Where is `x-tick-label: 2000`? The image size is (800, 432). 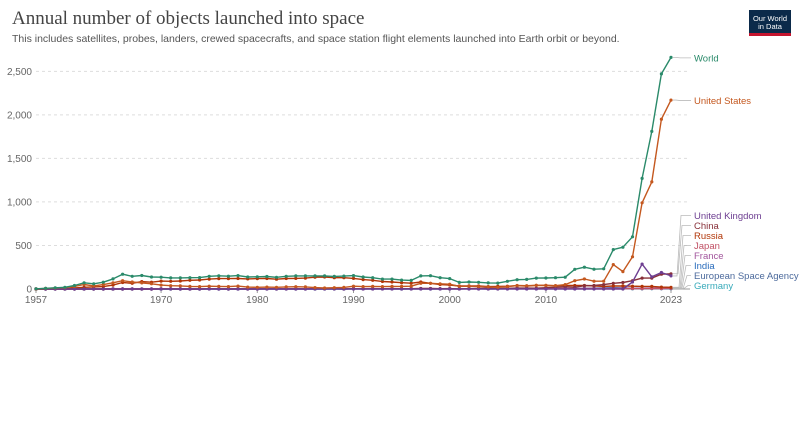
x-tick-label: 2000 is located at coordinates (450, 300).